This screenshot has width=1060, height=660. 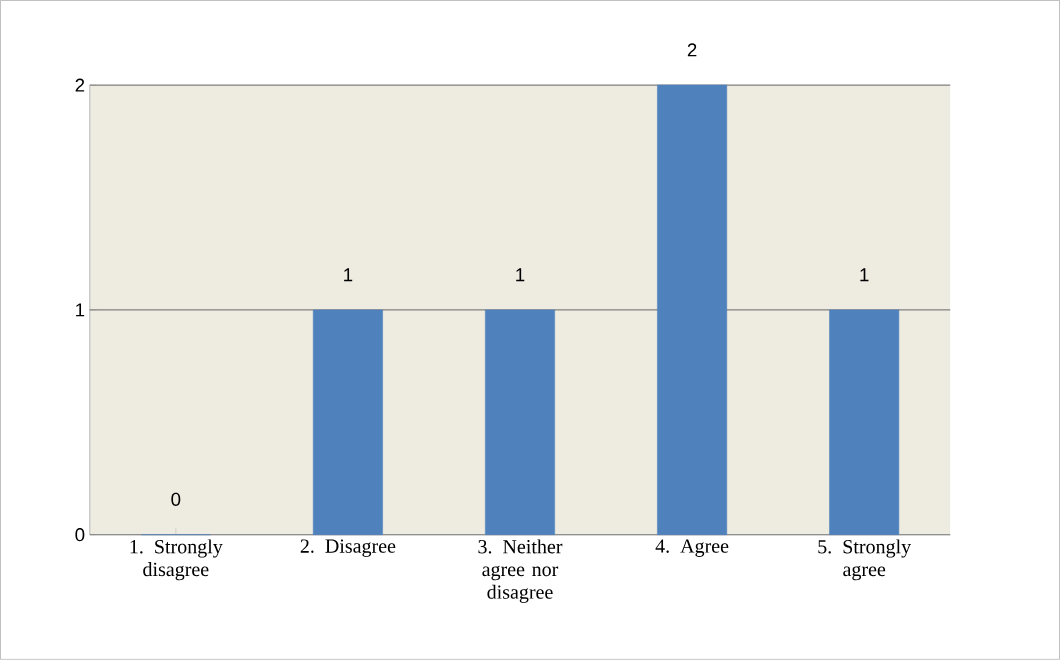 I want to click on y-tick-label: 2, so click(x=80, y=85).